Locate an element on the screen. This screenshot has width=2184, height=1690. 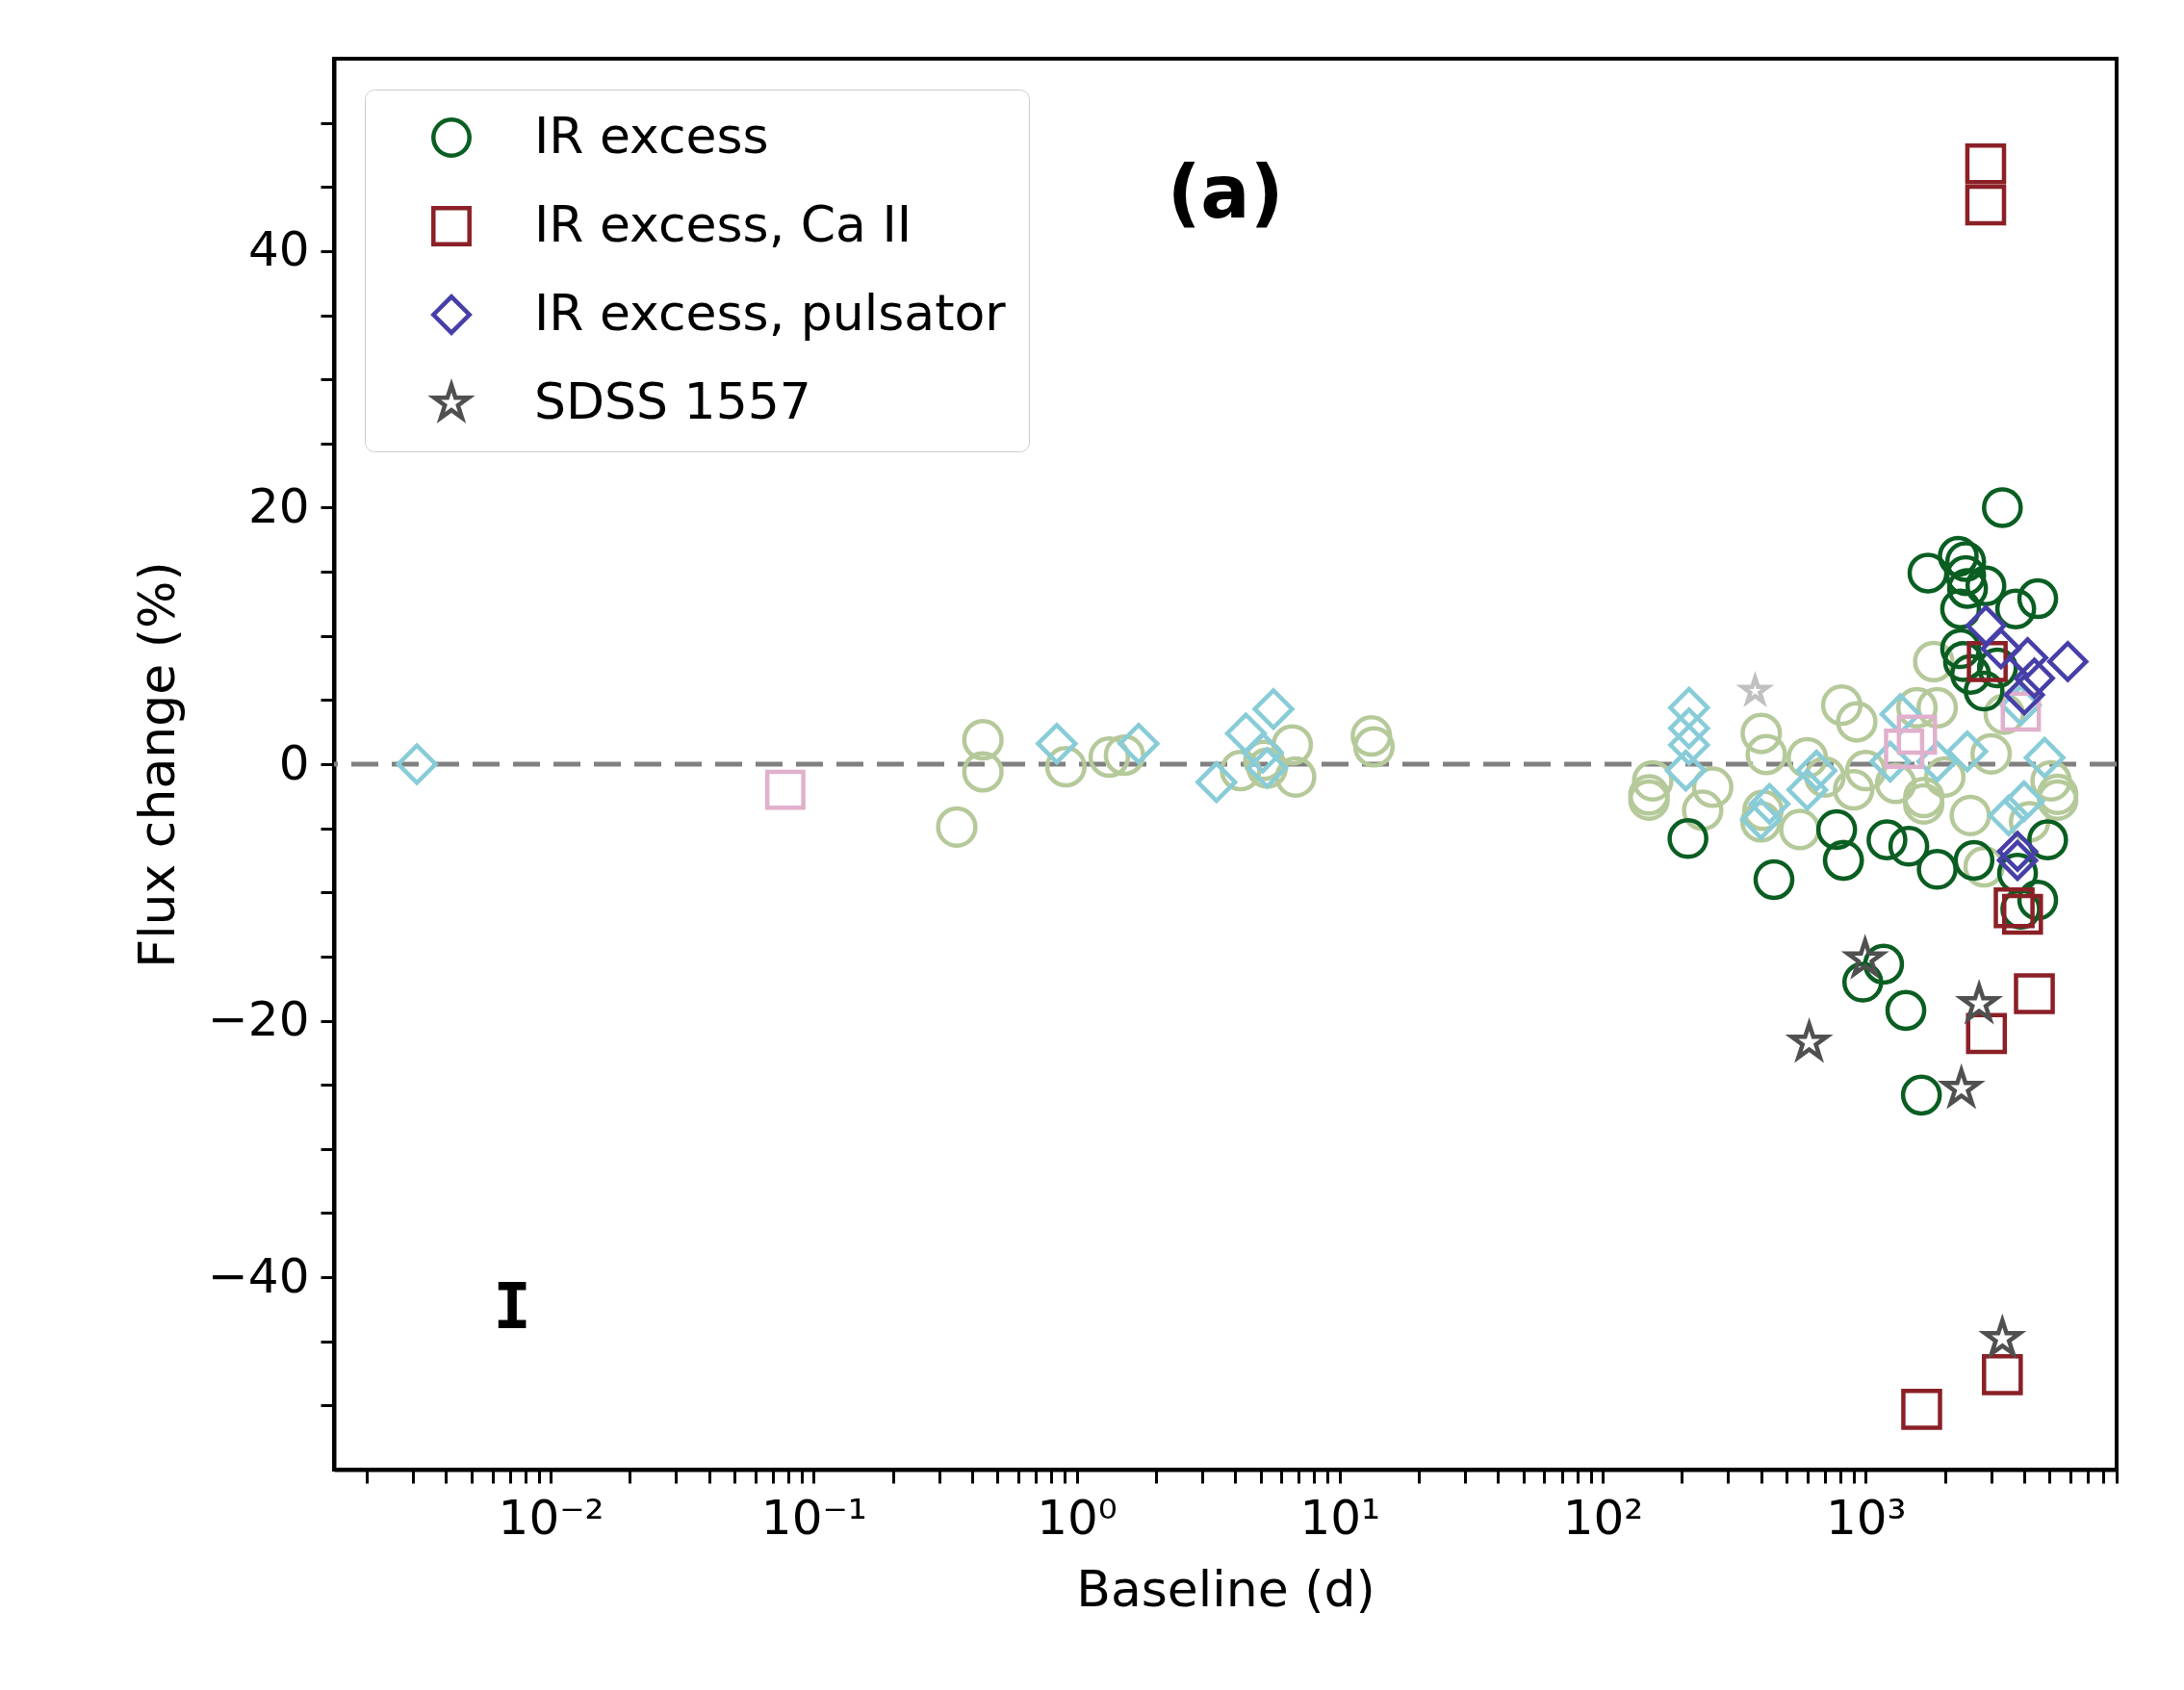
x-tick-label: 10¹ is located at coordinates (1340, 1517).